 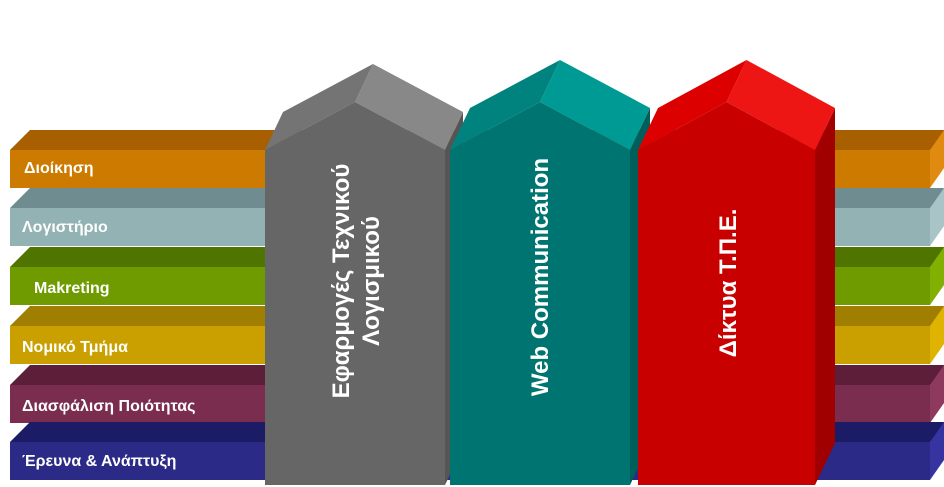 What do you see at coordinates (65, 227) in the screenshot?
I see `bar-label-logistirio: Λογιστήριο` at bounding box center [65, 227].